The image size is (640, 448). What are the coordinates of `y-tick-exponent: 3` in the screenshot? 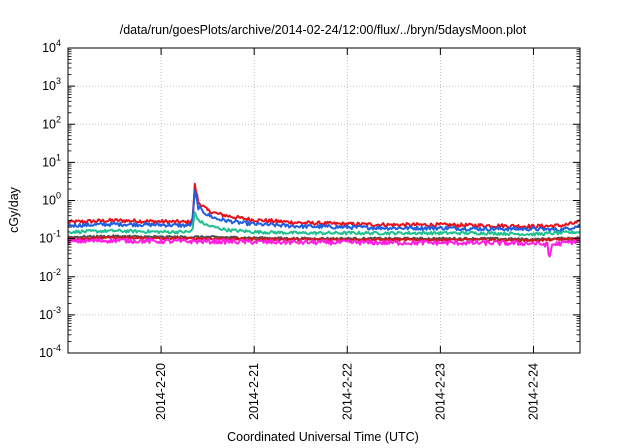 It's located at (58, 81).